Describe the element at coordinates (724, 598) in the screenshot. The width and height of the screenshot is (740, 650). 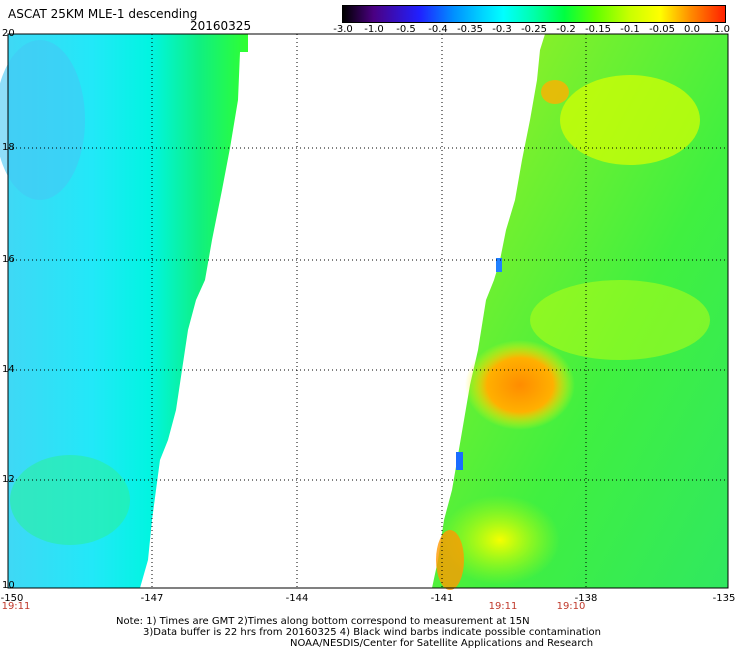
I see `lon-label: -135` at that location.